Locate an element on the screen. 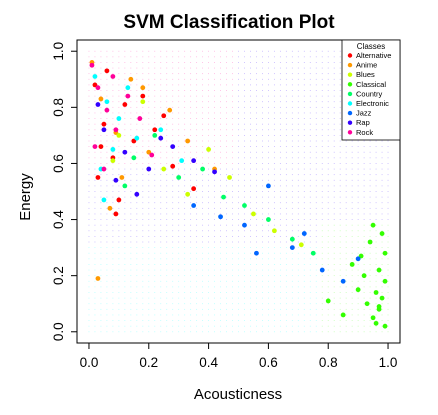 This screenshot has width=438, height=415. y-axis-label: Energy is located at coordinates (25, 197).